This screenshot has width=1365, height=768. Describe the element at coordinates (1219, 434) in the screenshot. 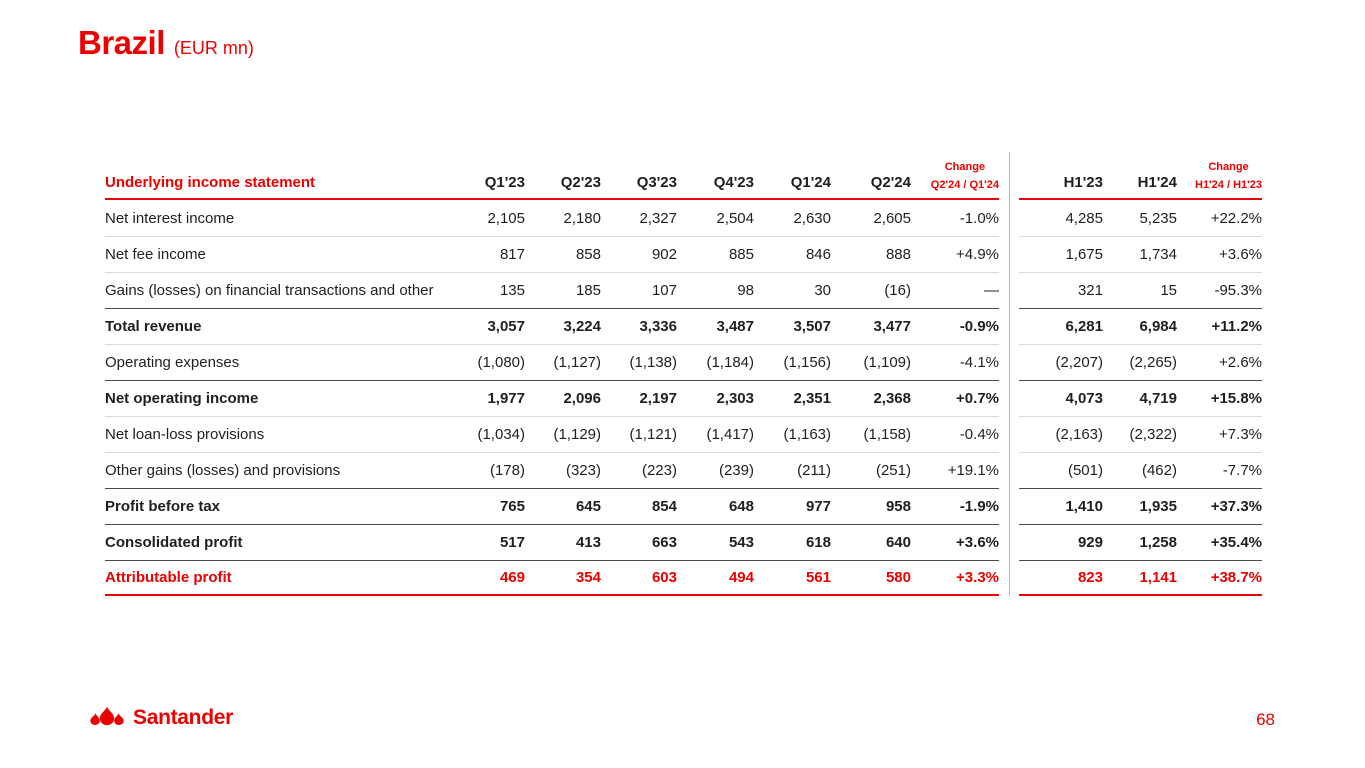

I see `value-change-yoy: +7.3%` at that location.